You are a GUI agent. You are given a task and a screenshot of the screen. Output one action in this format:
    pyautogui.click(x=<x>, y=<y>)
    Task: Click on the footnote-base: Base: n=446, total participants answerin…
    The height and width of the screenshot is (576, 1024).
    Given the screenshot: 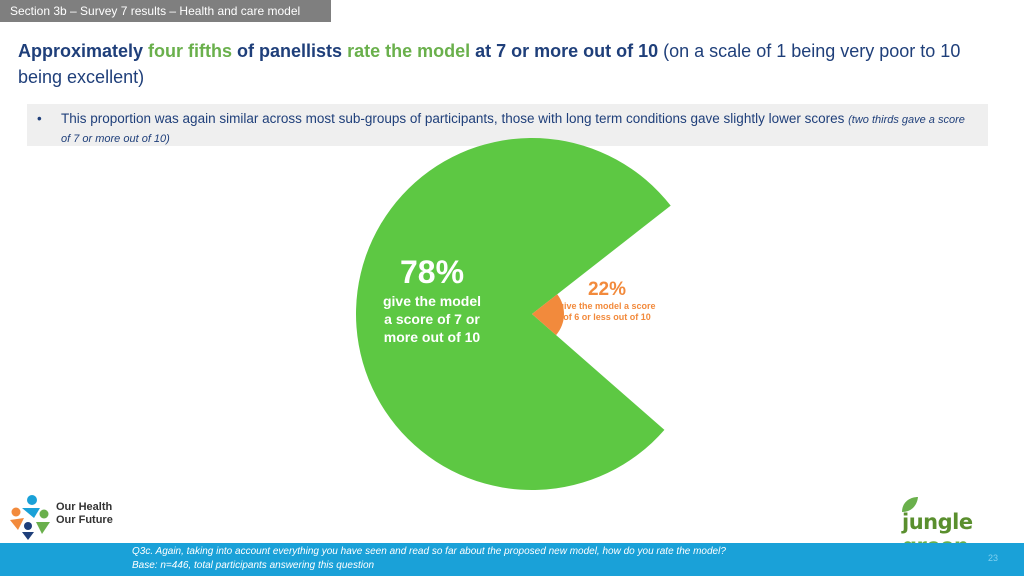 What is the action you would take?
    pyautogui.click(x=253, y=565)
    